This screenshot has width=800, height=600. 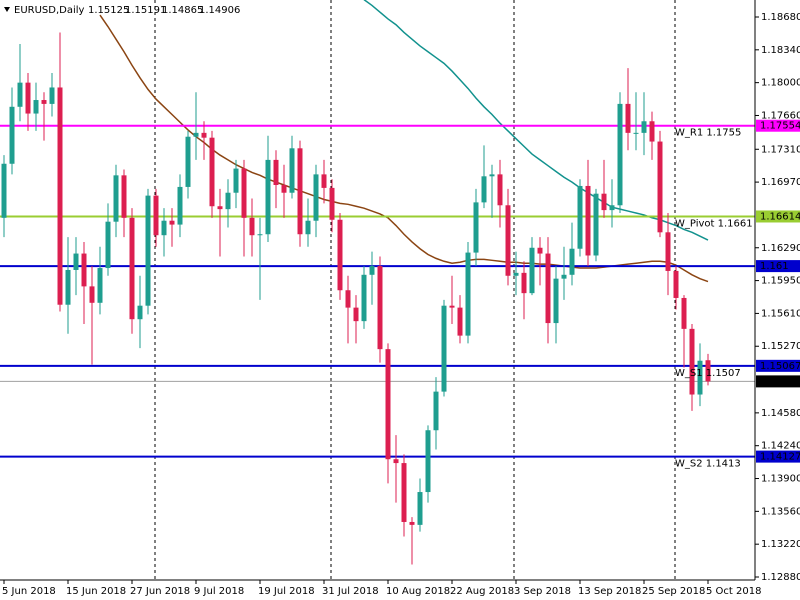 I want to click on x-tick-label: 25 Sep 2018, so click(x=673, y=591).